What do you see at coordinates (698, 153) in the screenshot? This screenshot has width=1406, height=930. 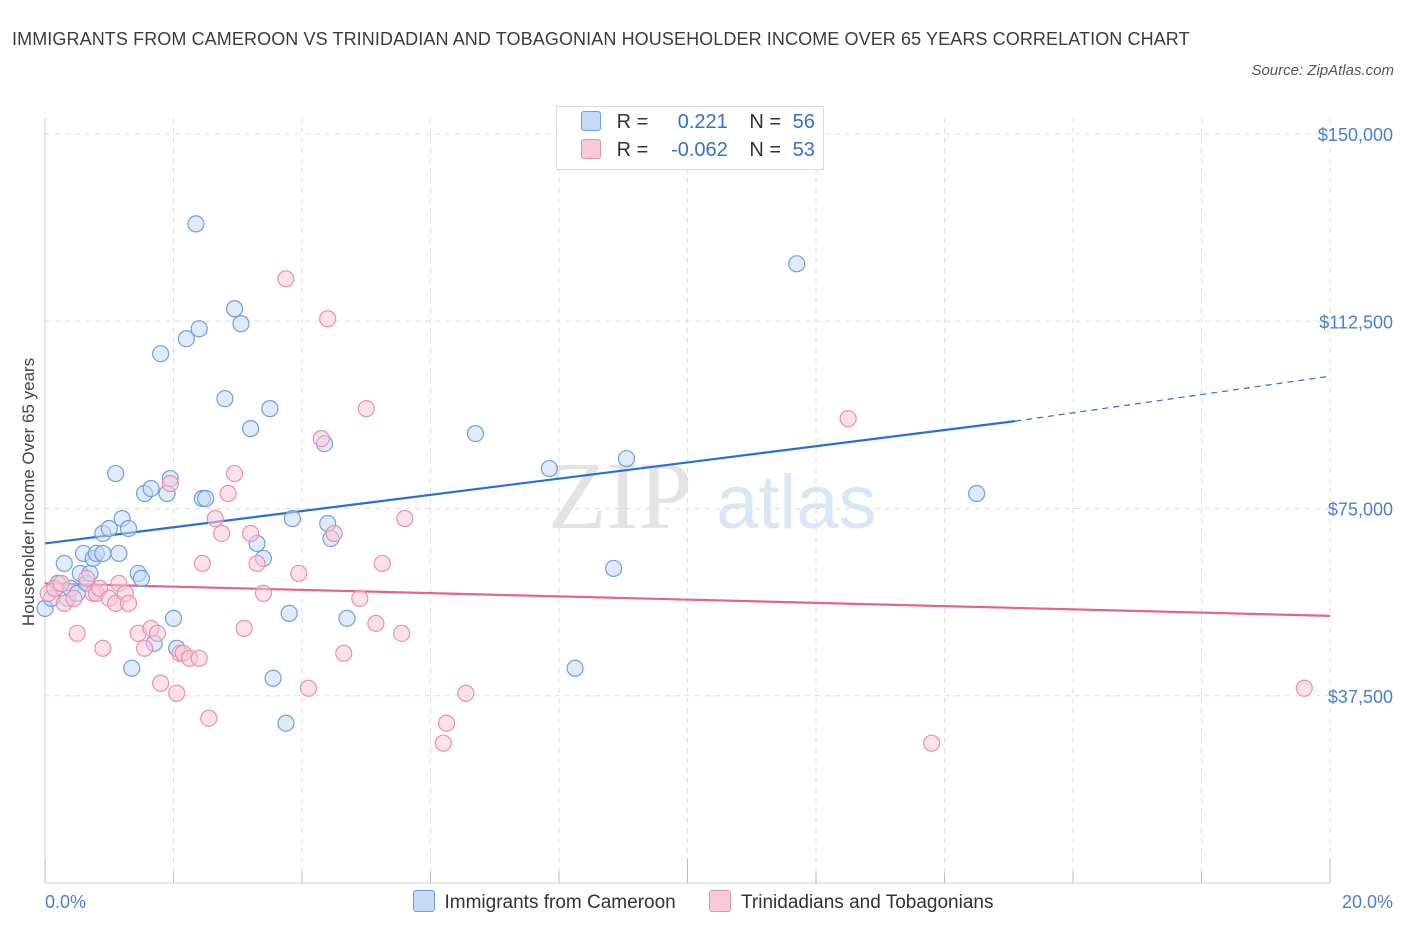 I see `legend-row-trinidad: R = -0.062 N = 53` at bounding box center [698, 153].